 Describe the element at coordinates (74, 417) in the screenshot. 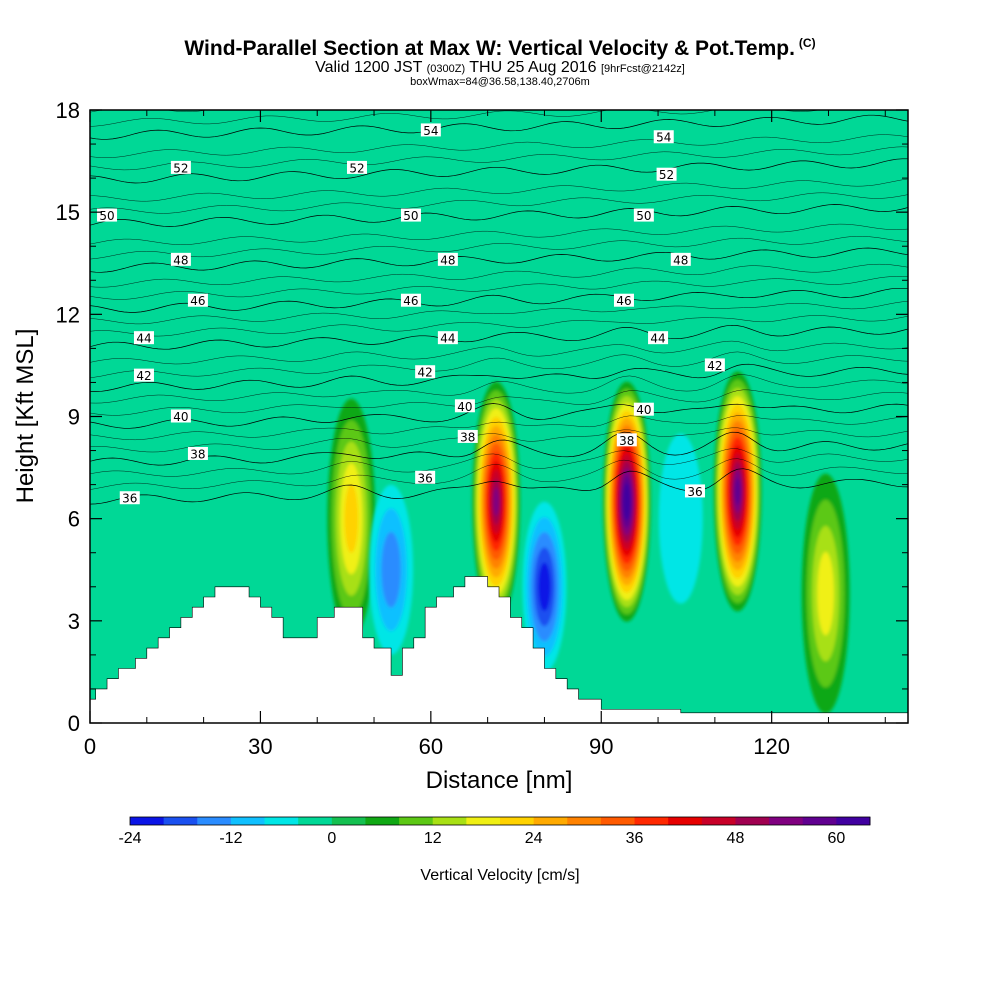

I see `y-tick-label: 9` at that location.